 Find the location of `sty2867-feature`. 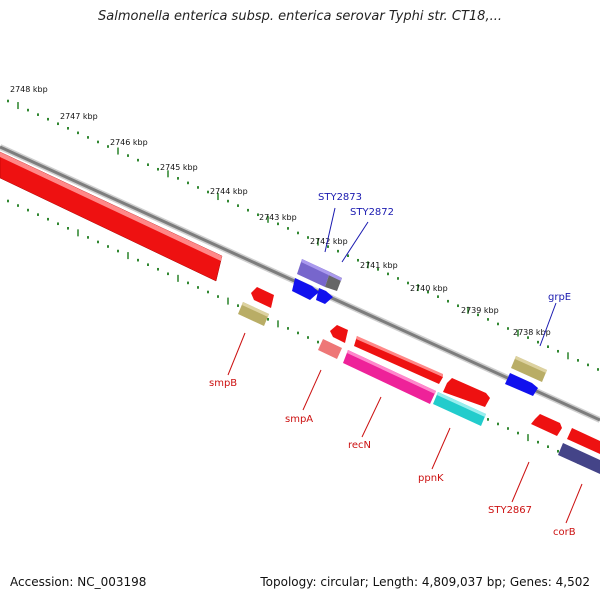

sty2867-feature is located at coordinates (546, 425).